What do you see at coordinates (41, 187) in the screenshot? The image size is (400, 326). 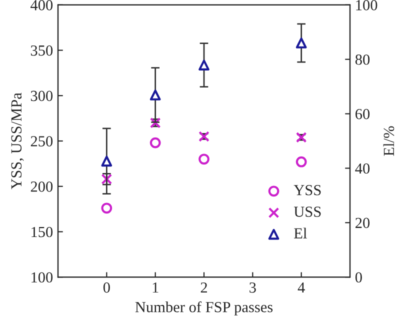 I see `y-tick-label: 200` at bounding box center [41, 187].